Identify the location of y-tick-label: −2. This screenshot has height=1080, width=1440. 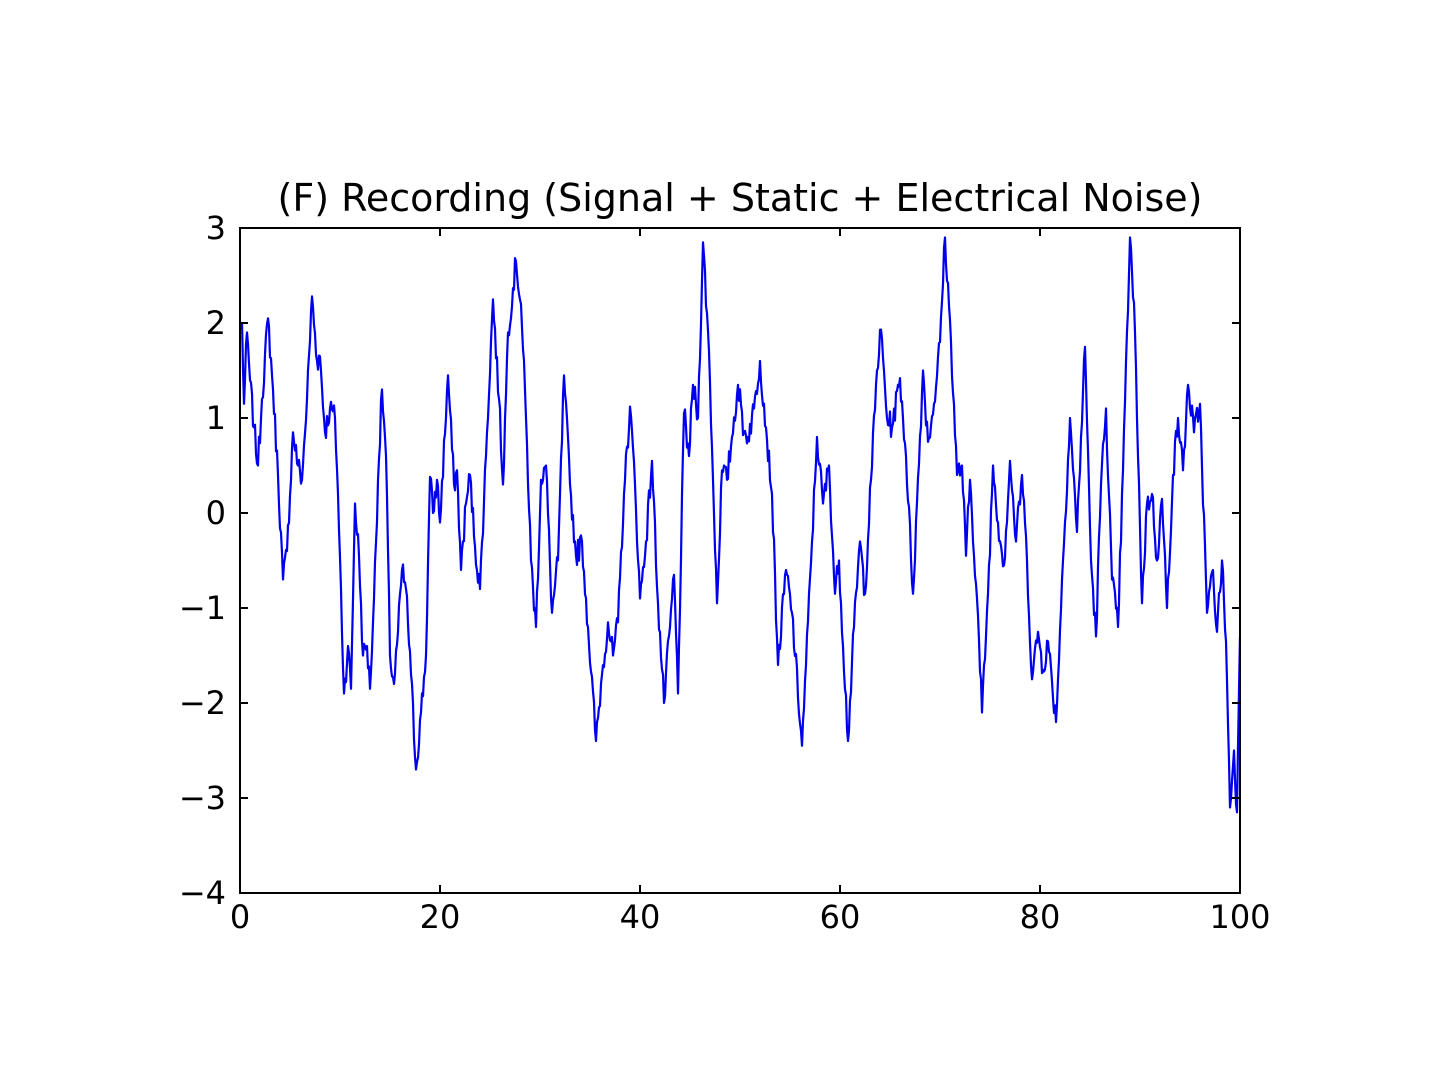
(202, 703).